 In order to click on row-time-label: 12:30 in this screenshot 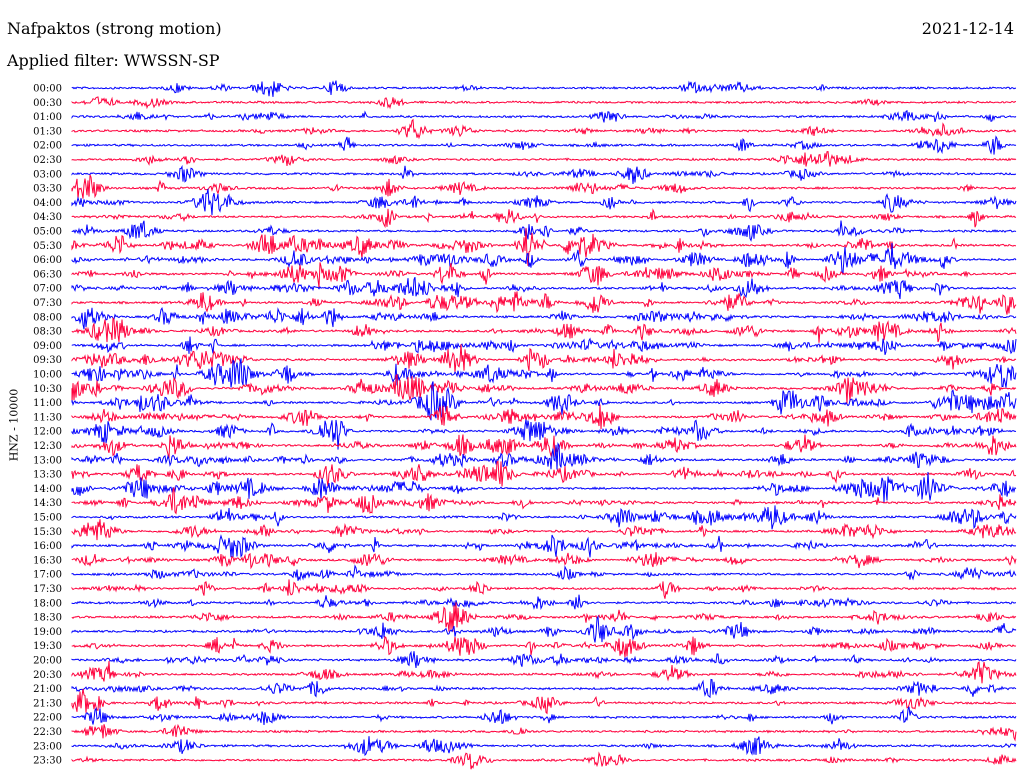, I will do `click(47, 446)`.